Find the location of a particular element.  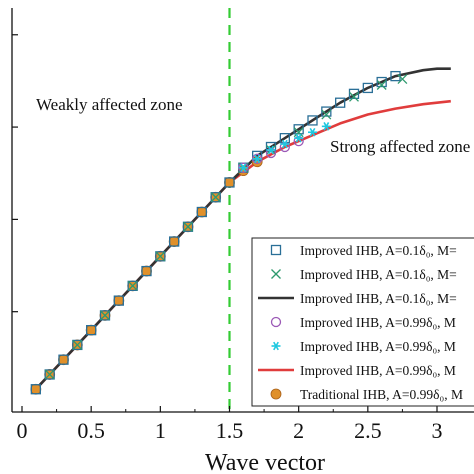

x-axis-label: Wave vector is located at coordinates (265, 462).